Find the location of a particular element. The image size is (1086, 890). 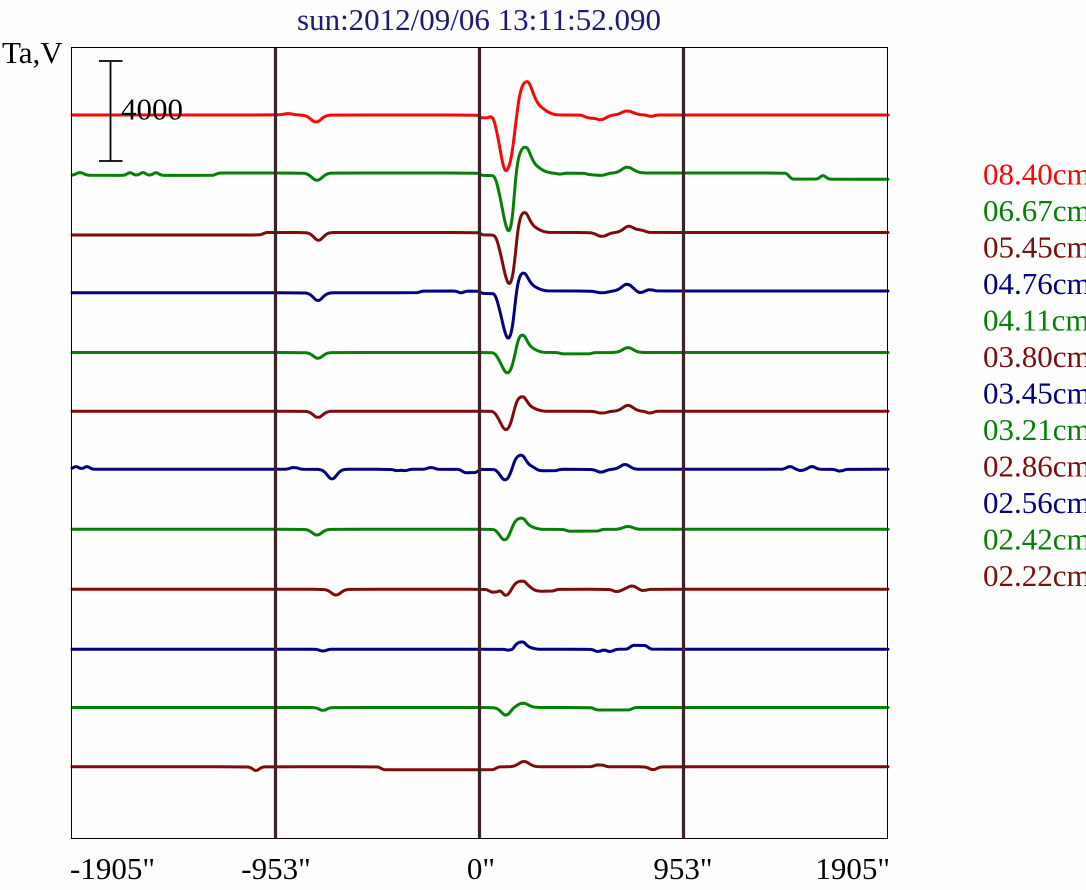

svg-text: 05.45cm is located at coordinates (1034, 247).